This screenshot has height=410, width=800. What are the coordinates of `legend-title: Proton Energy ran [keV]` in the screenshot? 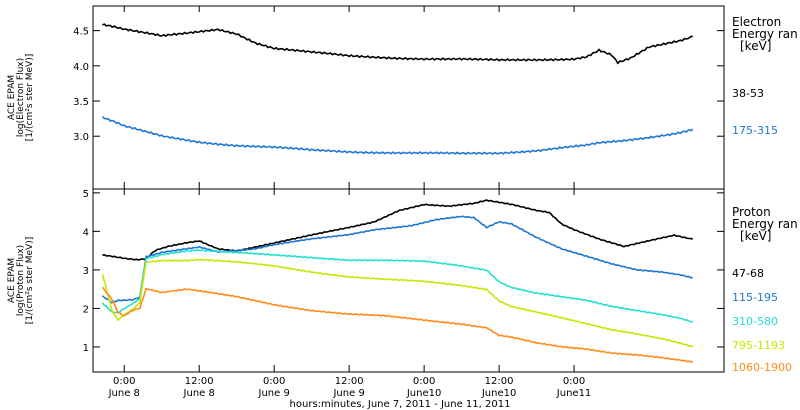 It's located at (765, 224).